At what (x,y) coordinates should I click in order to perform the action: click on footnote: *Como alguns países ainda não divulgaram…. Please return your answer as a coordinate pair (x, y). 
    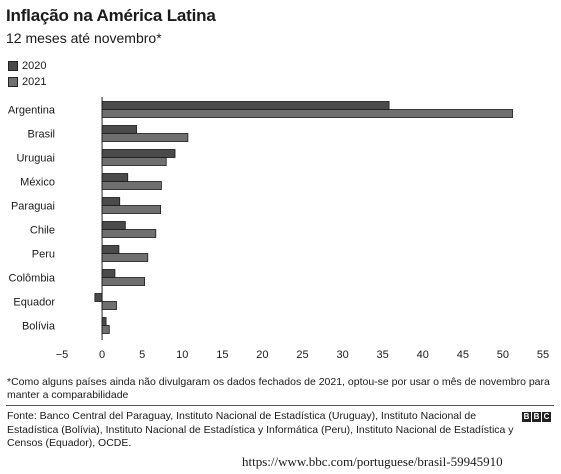
    Looking at the image, I should click on (278, 388).